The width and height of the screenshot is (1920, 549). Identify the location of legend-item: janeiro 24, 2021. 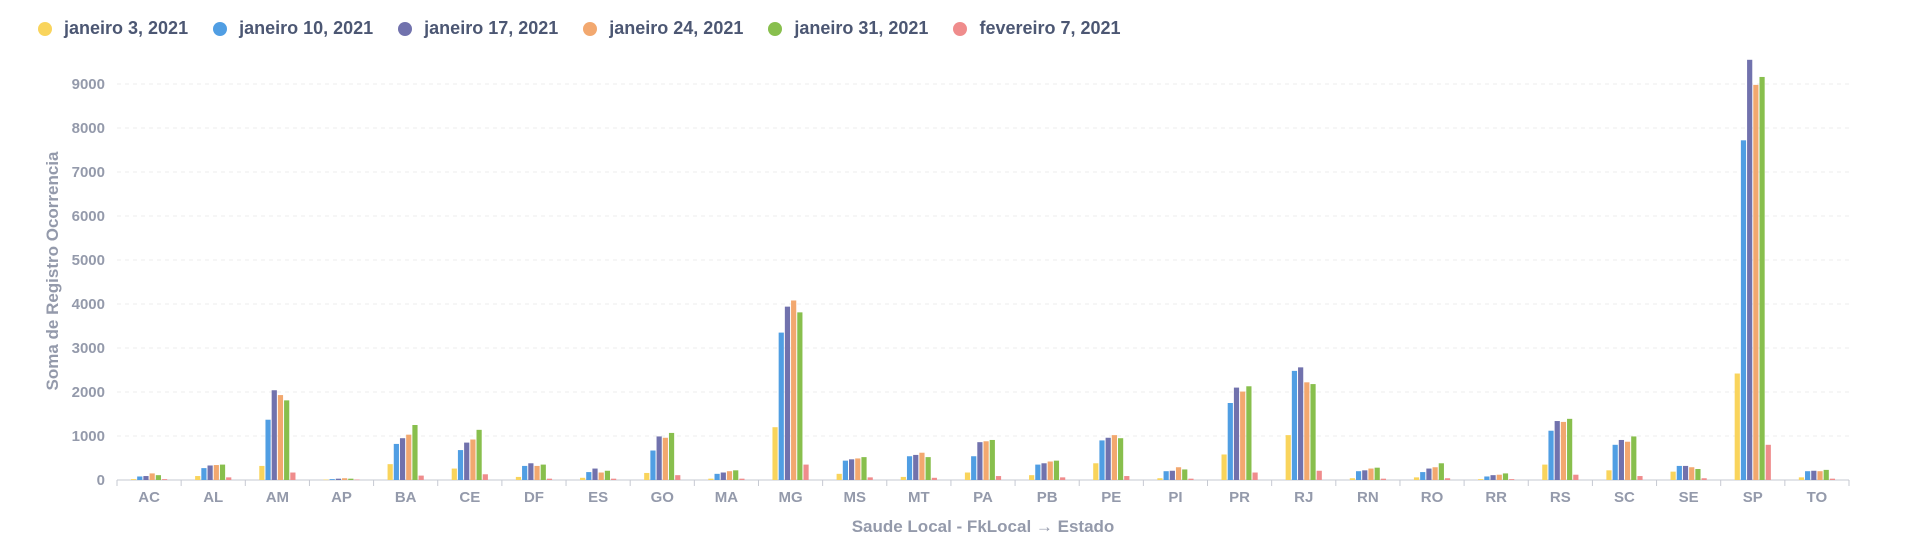
(663, 28).